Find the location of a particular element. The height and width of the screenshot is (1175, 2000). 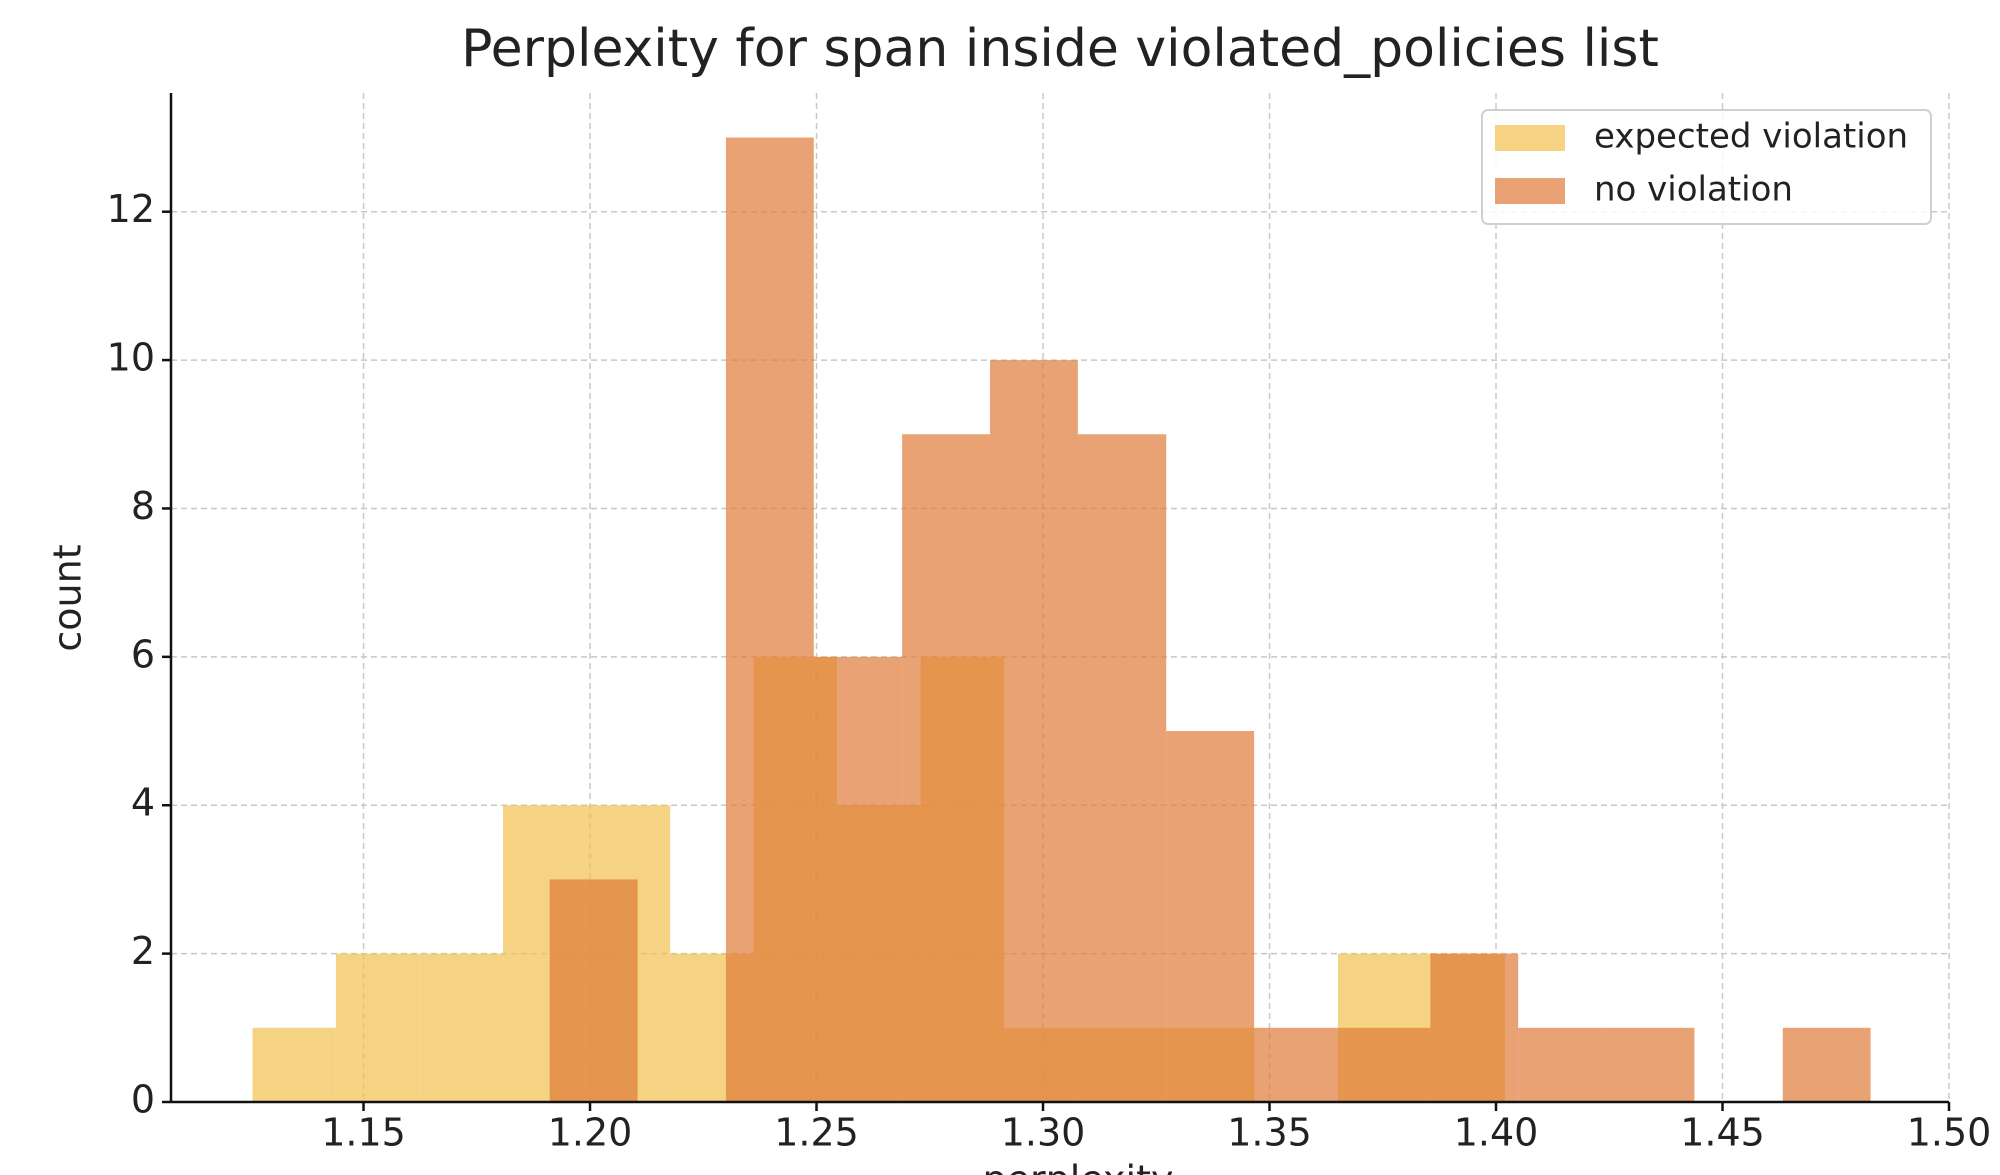

legend: expected violation no violation is located at coordinates (1706, 167).